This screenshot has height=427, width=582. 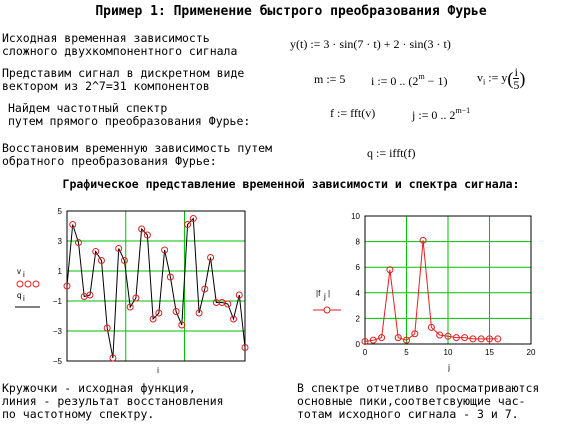 I want to click on x-tick-label: 0, so click(x=365, y=352).